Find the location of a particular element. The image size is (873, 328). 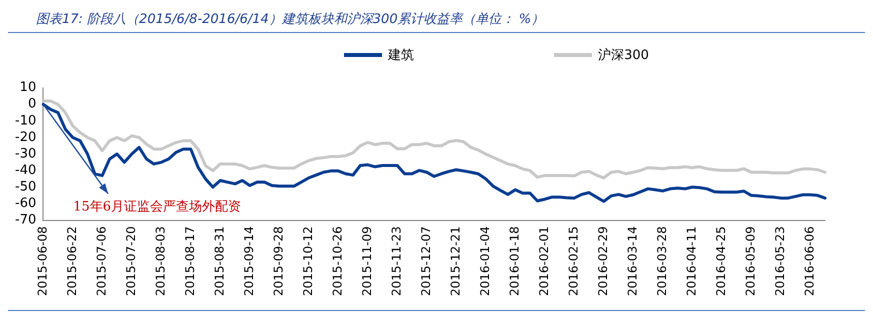

y-tick-label: 0 is located at coordinates (32, 104).